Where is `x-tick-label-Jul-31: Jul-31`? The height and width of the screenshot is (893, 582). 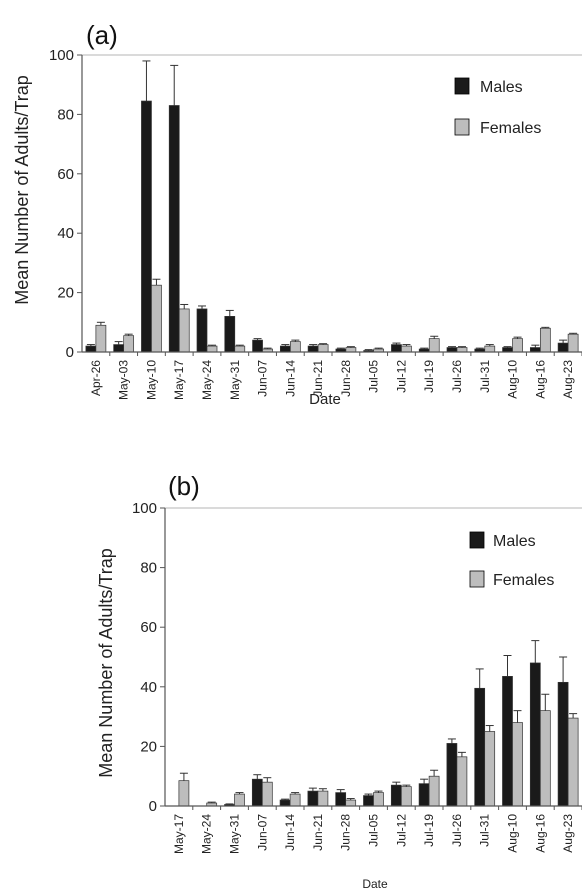
x-tick-label-Jul-31: Jul-31 is located at coordinates (485, 376).